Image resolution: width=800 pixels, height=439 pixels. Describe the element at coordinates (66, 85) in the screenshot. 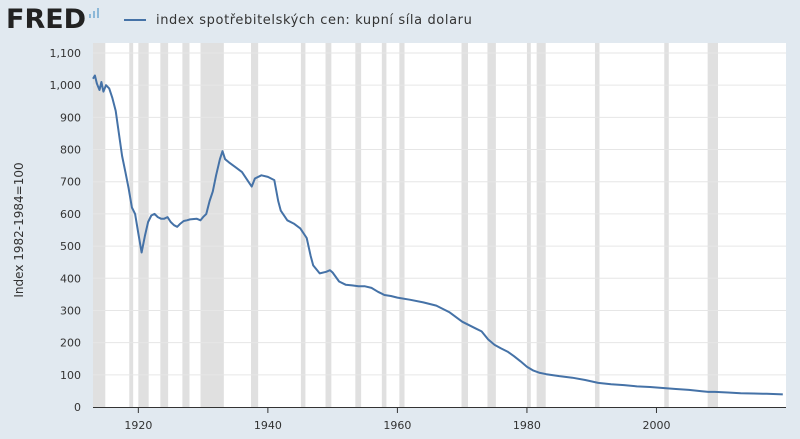

I see `y-tick-label: 1,000` at that location.